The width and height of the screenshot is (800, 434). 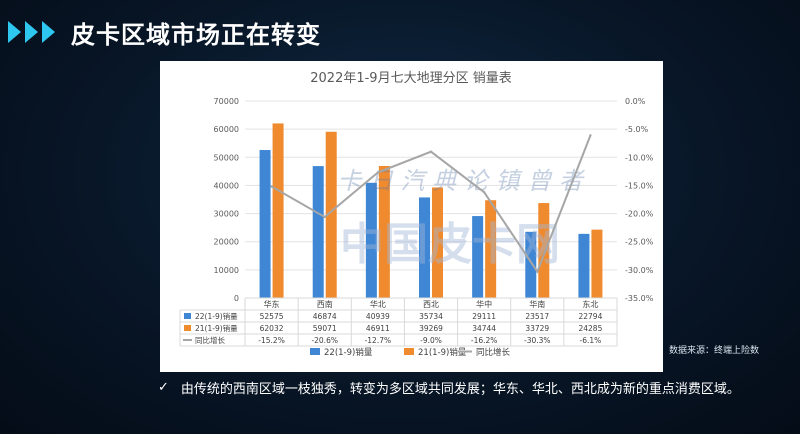 I want to click on legend-label: 21(1-9)销量, so click(x=442, y=352).